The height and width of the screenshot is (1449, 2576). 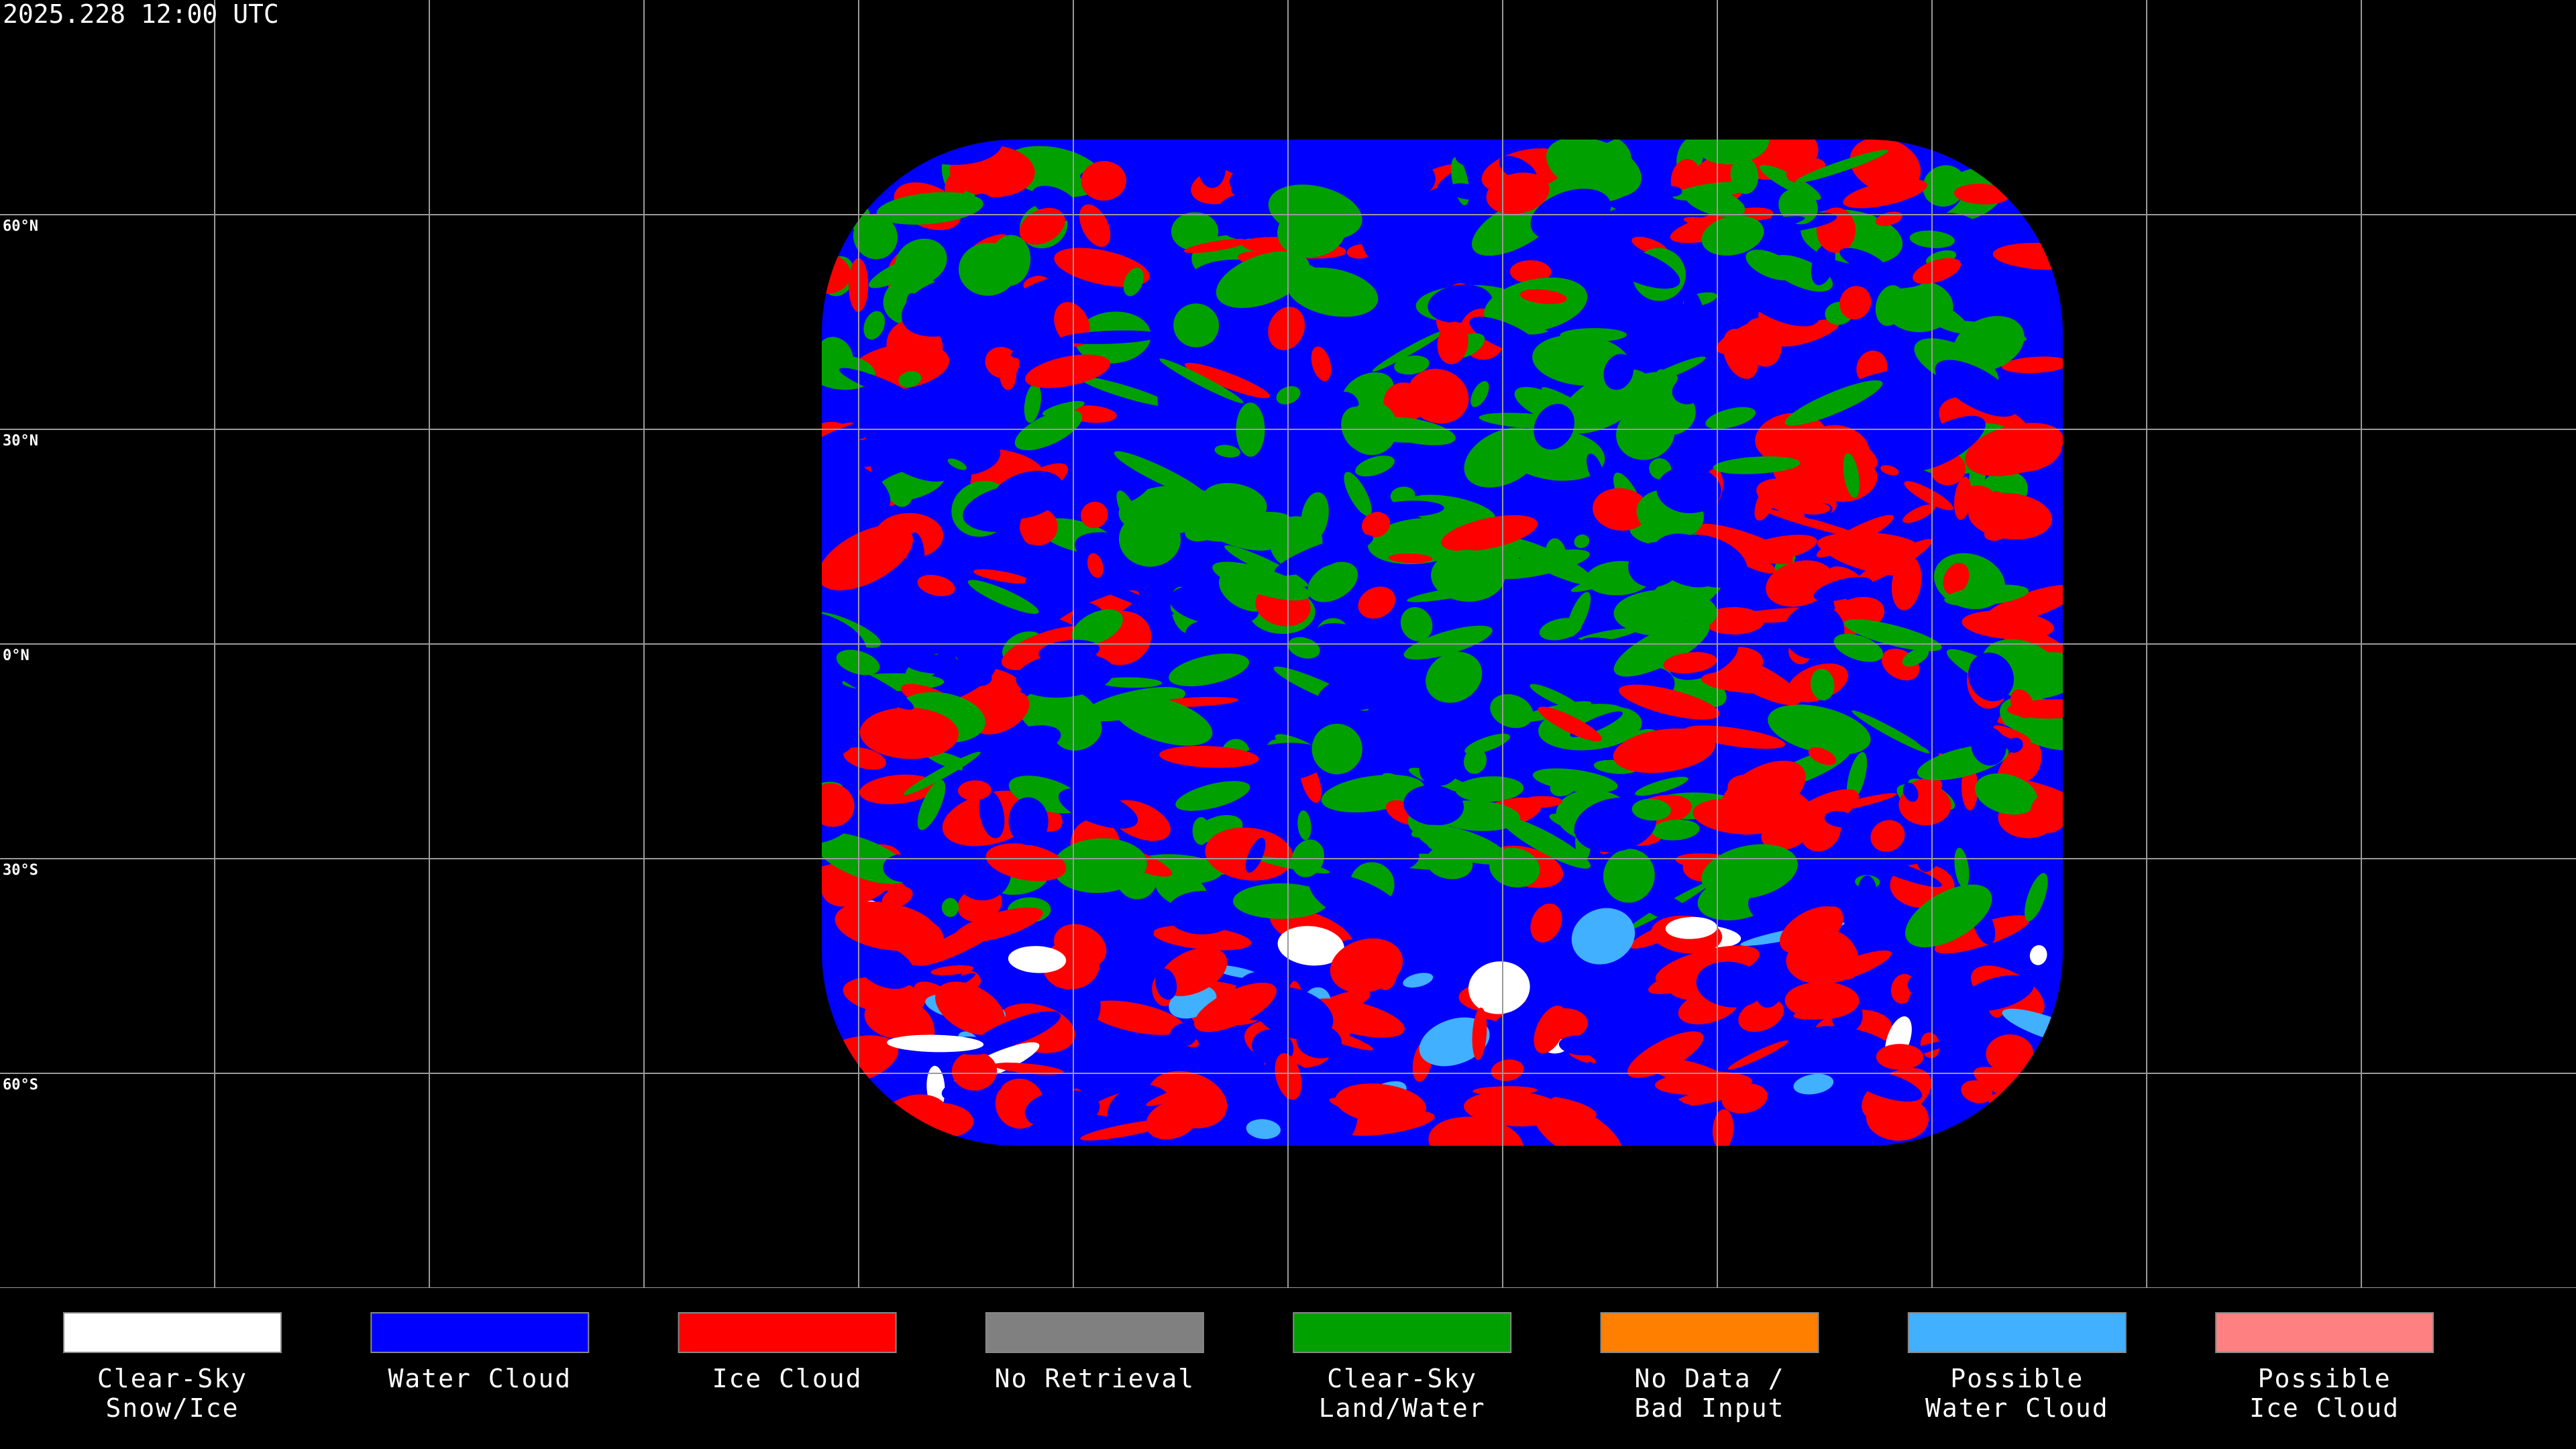 I want to click on legend-label: Ice Cloud, so click(x=787, y=1378).